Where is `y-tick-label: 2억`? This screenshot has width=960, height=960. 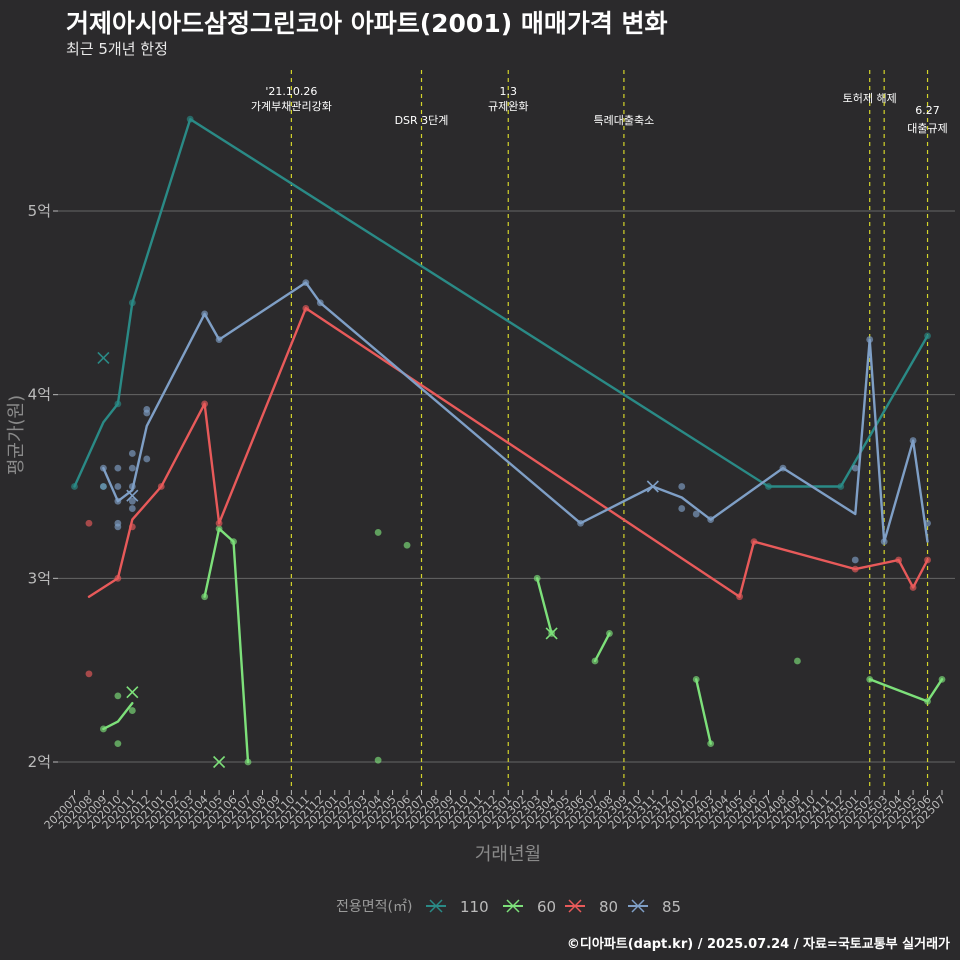
y-tick-label: 2억 is located at coordinates (39, 762).